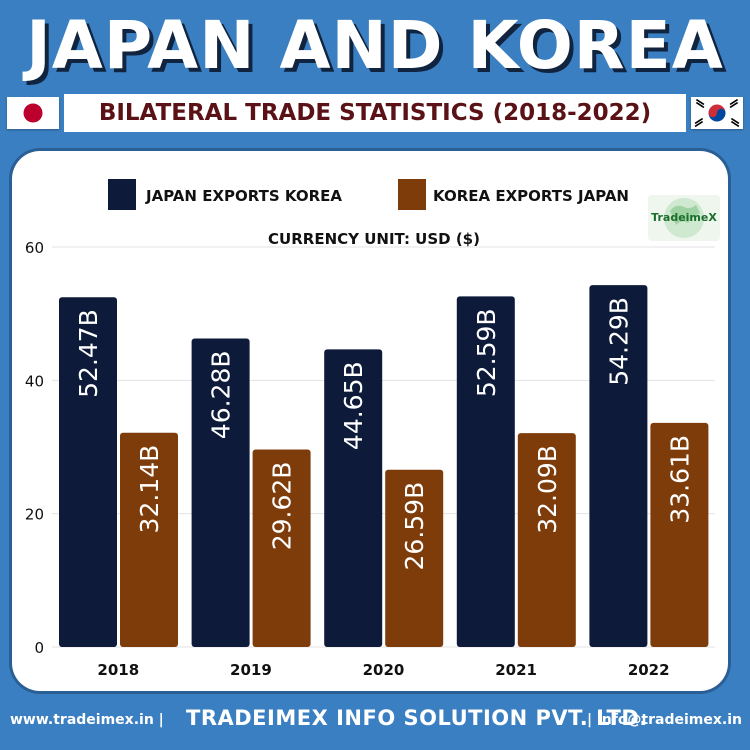 This screenshot has width=750, height=750. What do you see at coordinates (664, 720) in the screenshot?
I see `email-link: | info@tradeimex.in` at bounding box center [664, 720].